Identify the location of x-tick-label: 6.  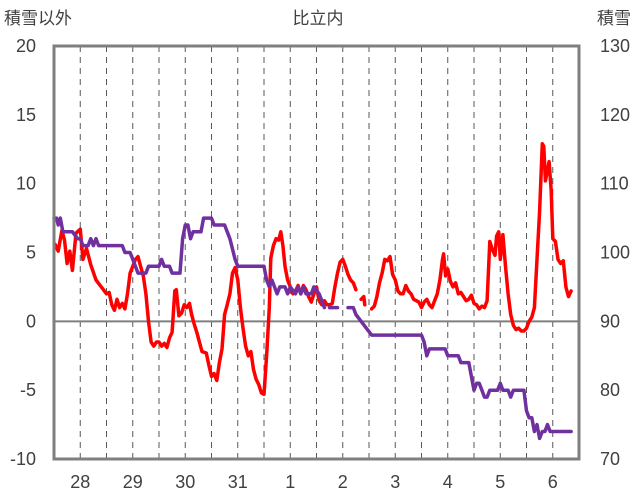
(553, 482).